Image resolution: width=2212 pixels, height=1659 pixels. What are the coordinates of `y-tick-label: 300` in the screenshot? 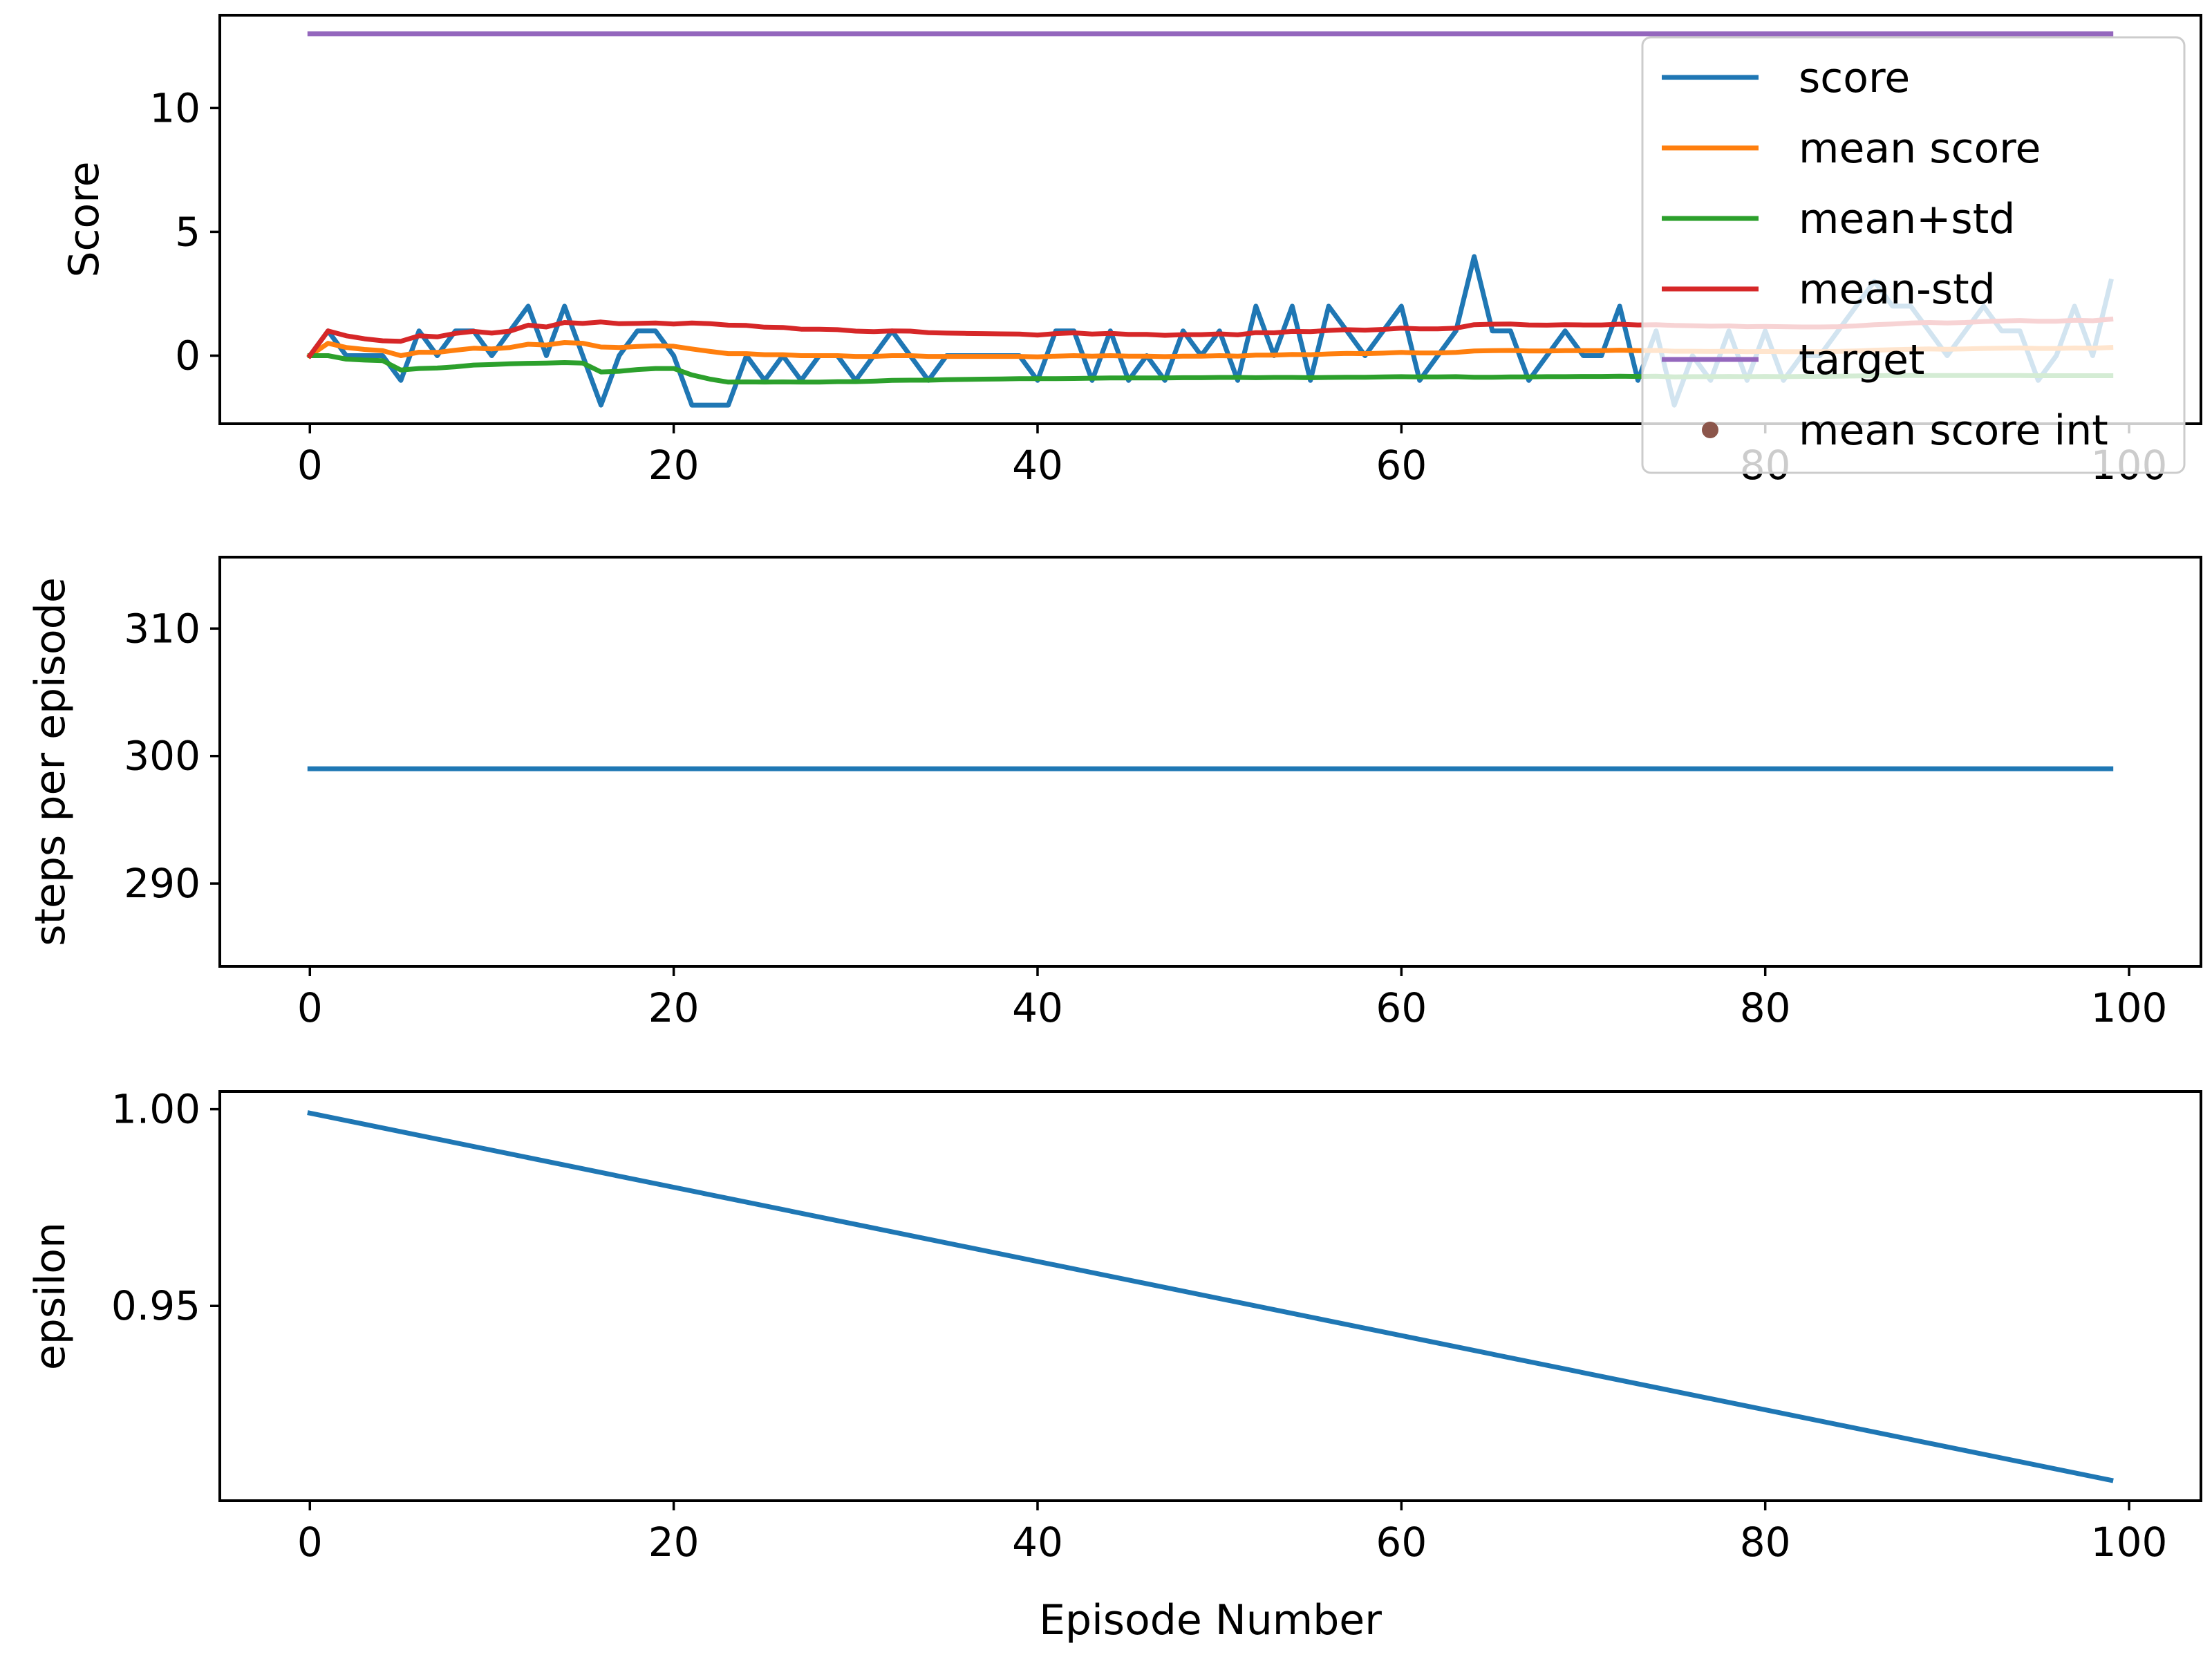 It's located at (162, 756).